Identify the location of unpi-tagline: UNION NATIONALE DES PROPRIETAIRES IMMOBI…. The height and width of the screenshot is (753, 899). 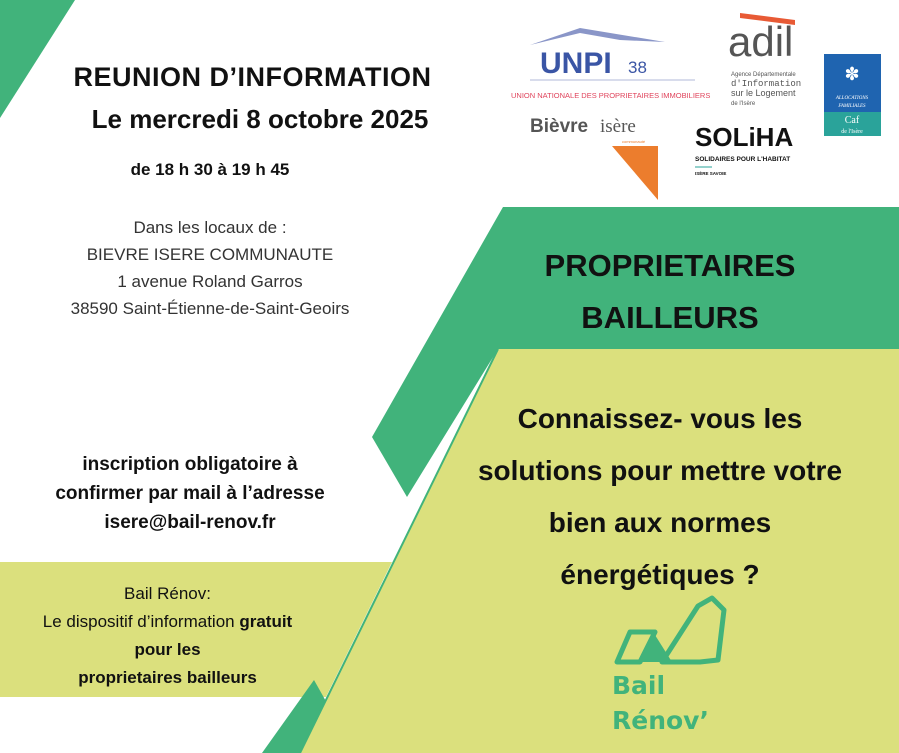
(610, 95).